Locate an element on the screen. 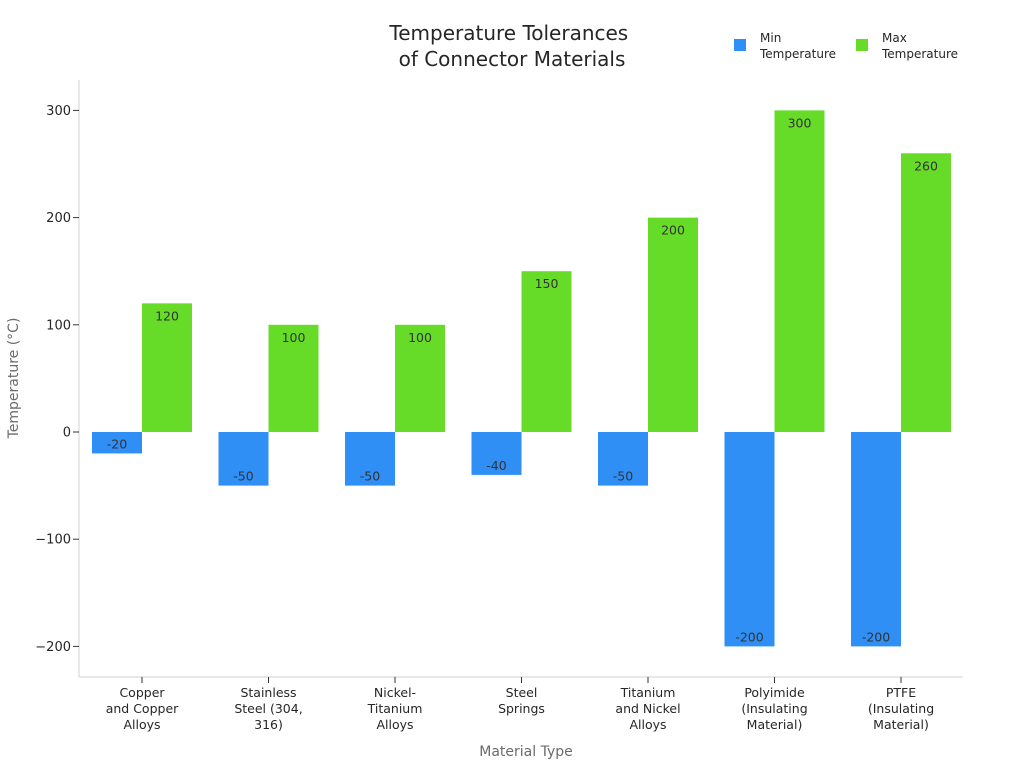 Image resolution: width=1024 pixels, height=768 pixels. y-axis-title: Temperature (°C) is located at coordinates (14, 379).